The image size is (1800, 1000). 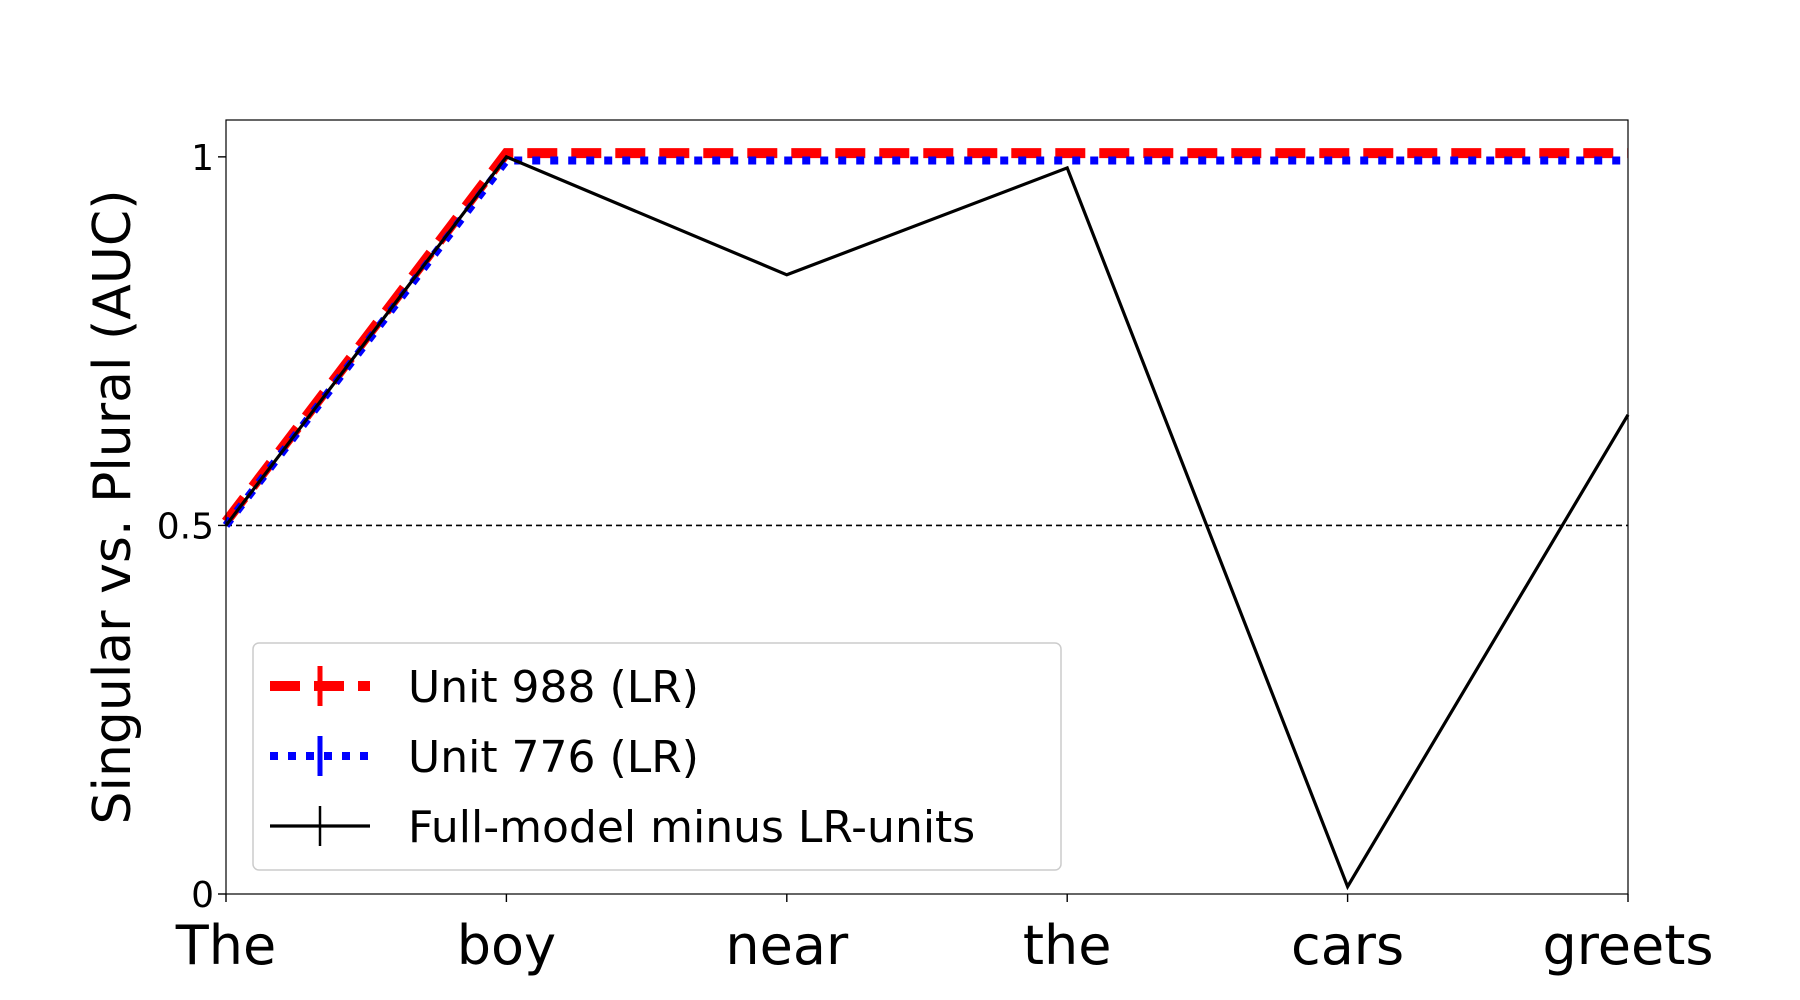 I want to click on x-tick-label-5: cars, so click(x=1347, y=945).